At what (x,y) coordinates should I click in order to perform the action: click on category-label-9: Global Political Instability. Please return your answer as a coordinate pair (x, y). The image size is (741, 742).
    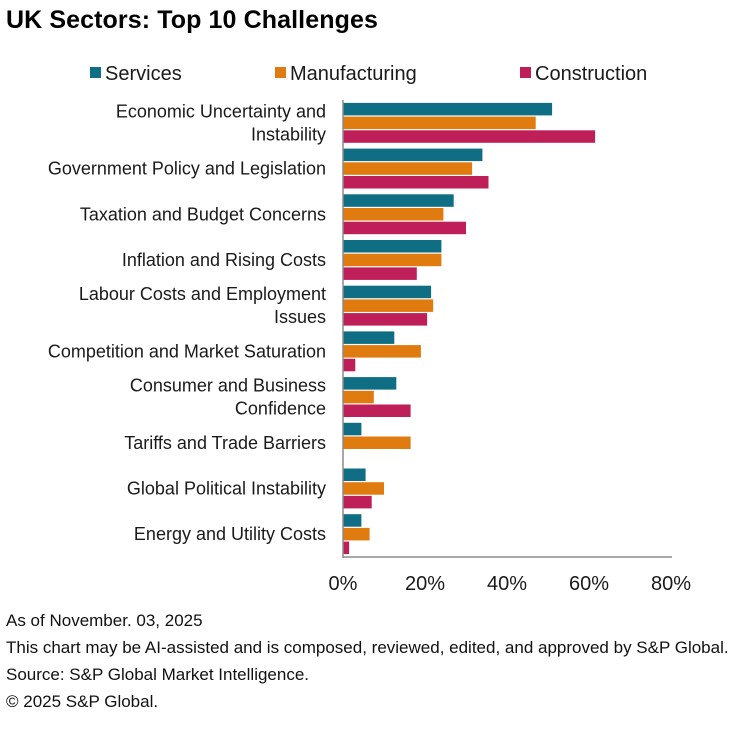
    Looking at the image, I should click on (226, 489).